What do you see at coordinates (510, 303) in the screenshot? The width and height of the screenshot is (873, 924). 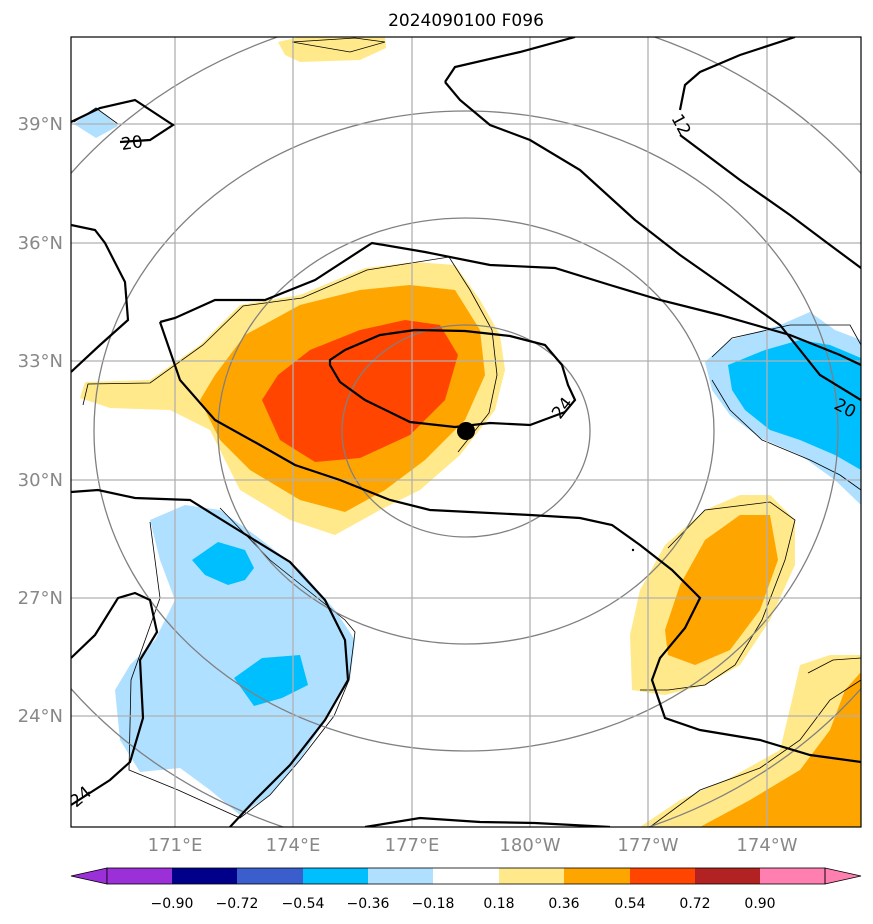 I see `contour-24-north` at bounding box center [510, 303].